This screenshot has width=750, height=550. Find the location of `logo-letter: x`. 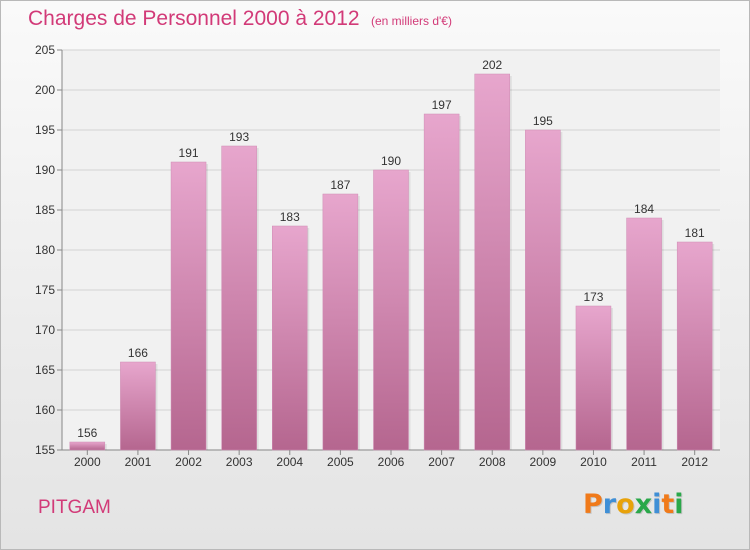

logo-letter: x is located at coordinates (643, 504).